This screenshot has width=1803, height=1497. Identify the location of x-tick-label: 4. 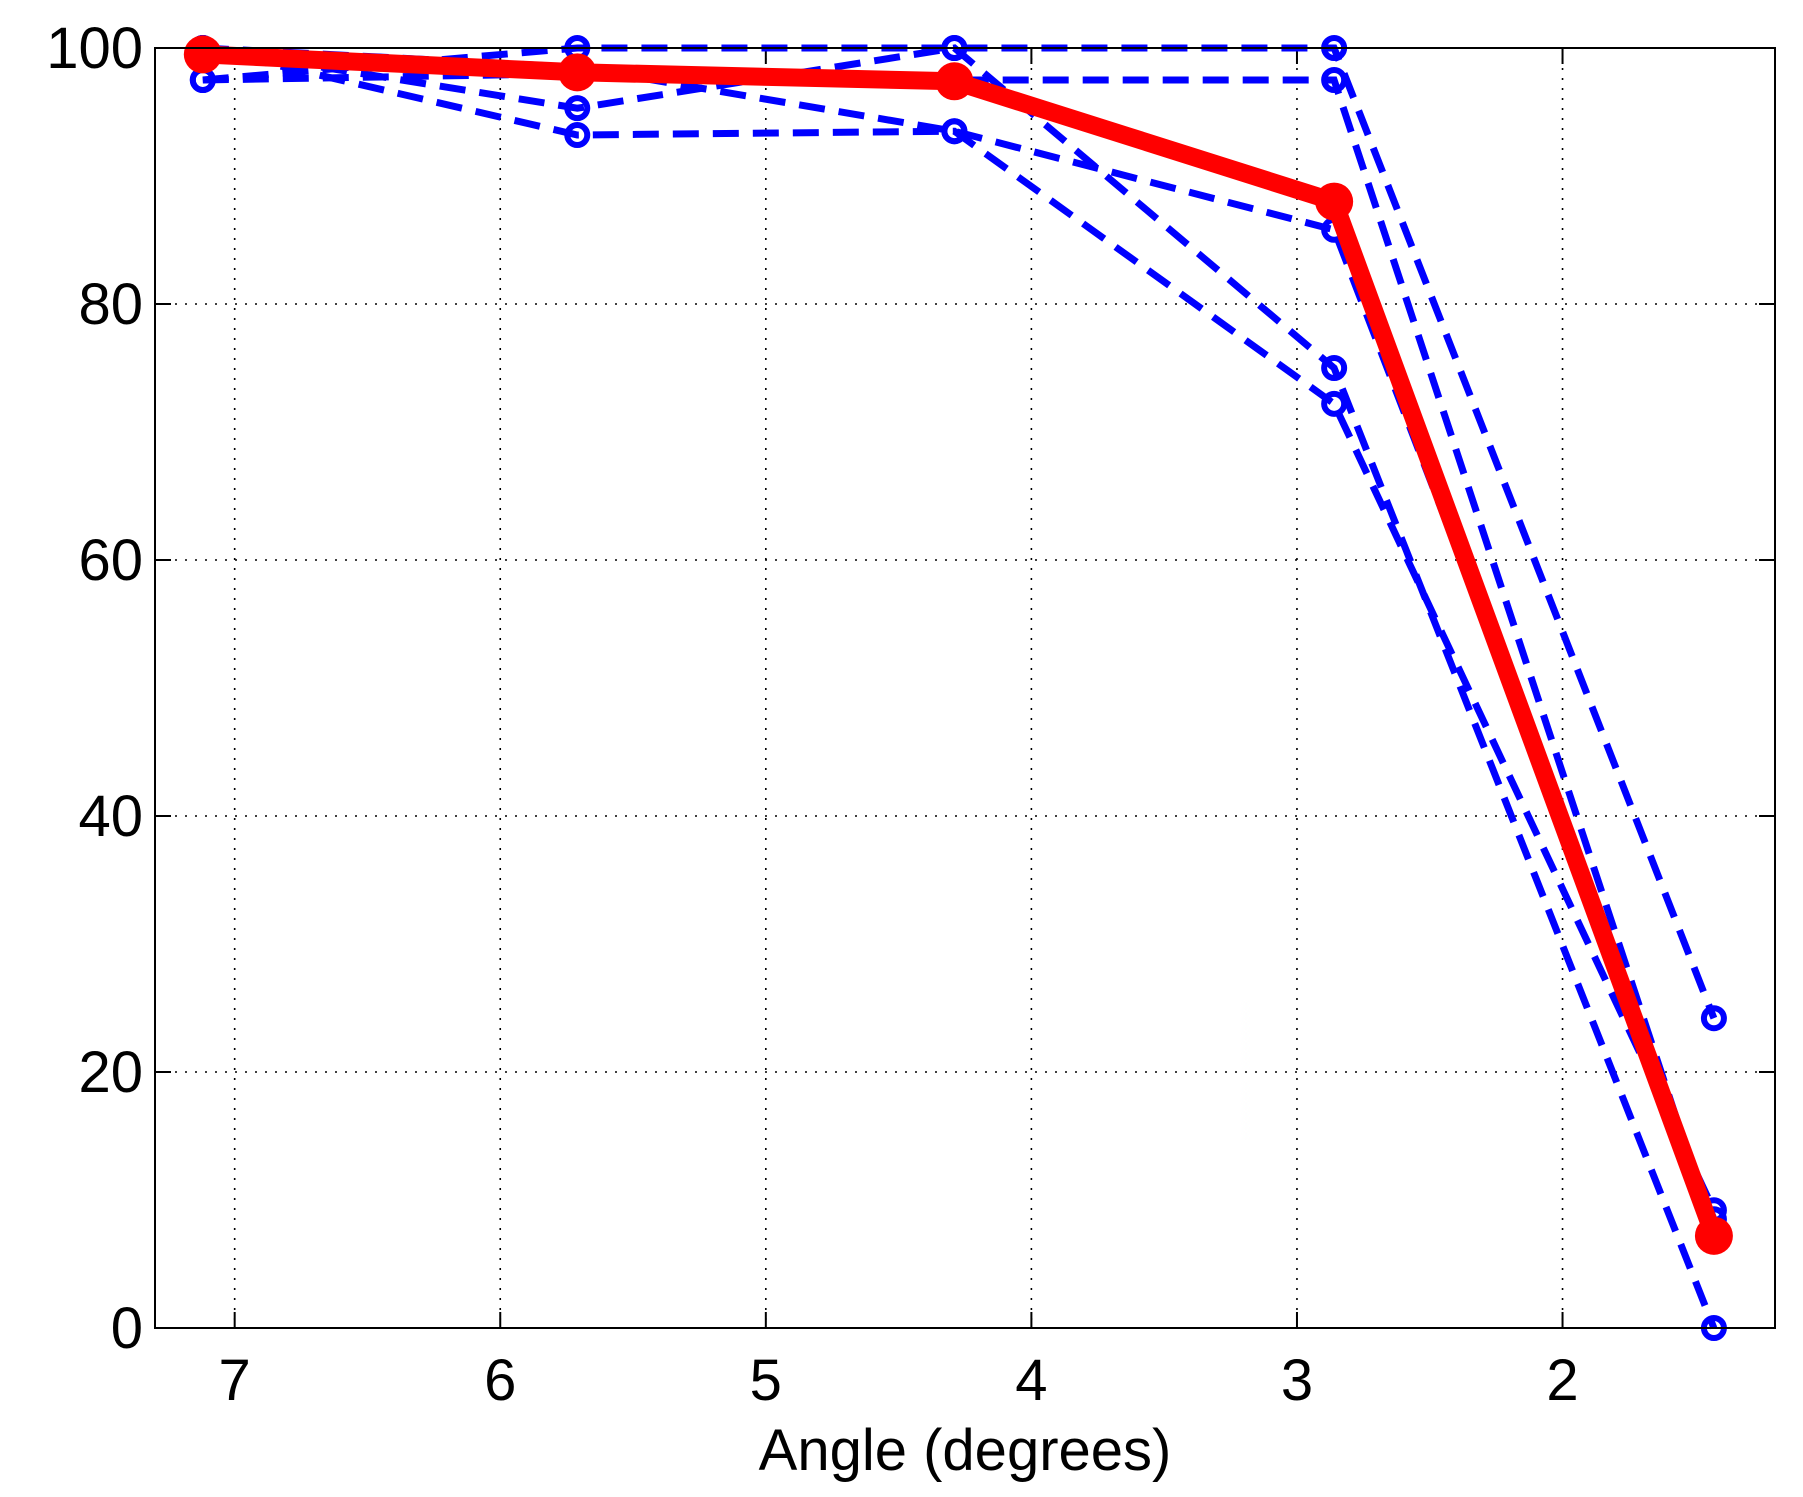
(1031, 1380).